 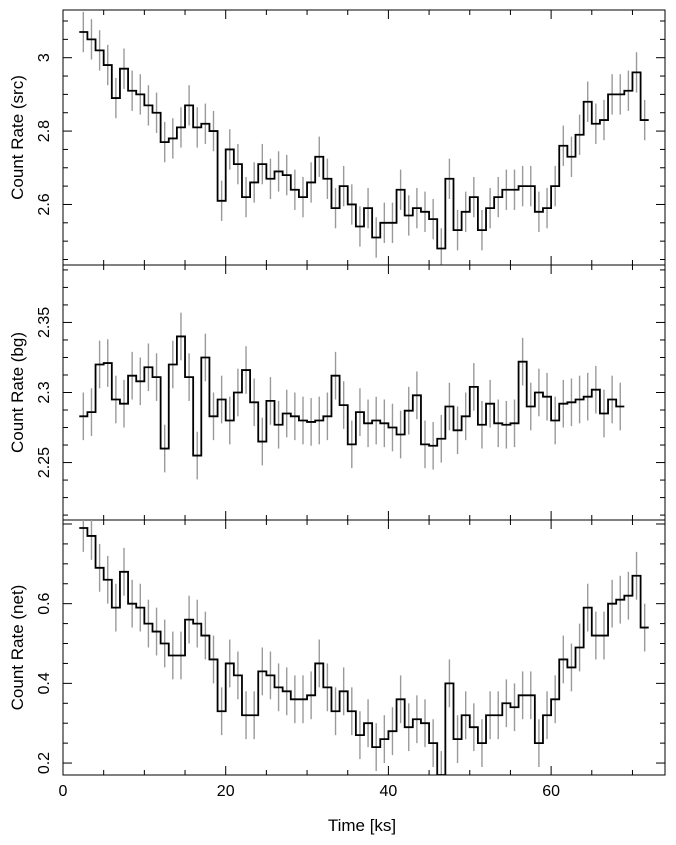 I want to click on series-line, so click(x=352, y=396).